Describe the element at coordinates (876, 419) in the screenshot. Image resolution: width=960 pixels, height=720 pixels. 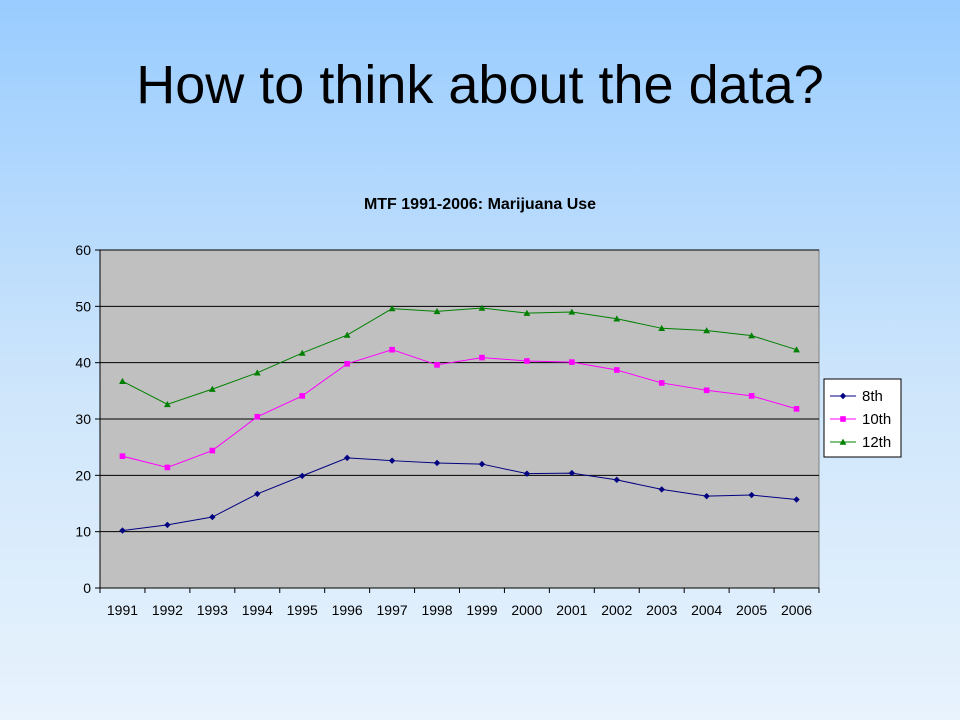
I see `legend-label-10th: 10th` at that location.